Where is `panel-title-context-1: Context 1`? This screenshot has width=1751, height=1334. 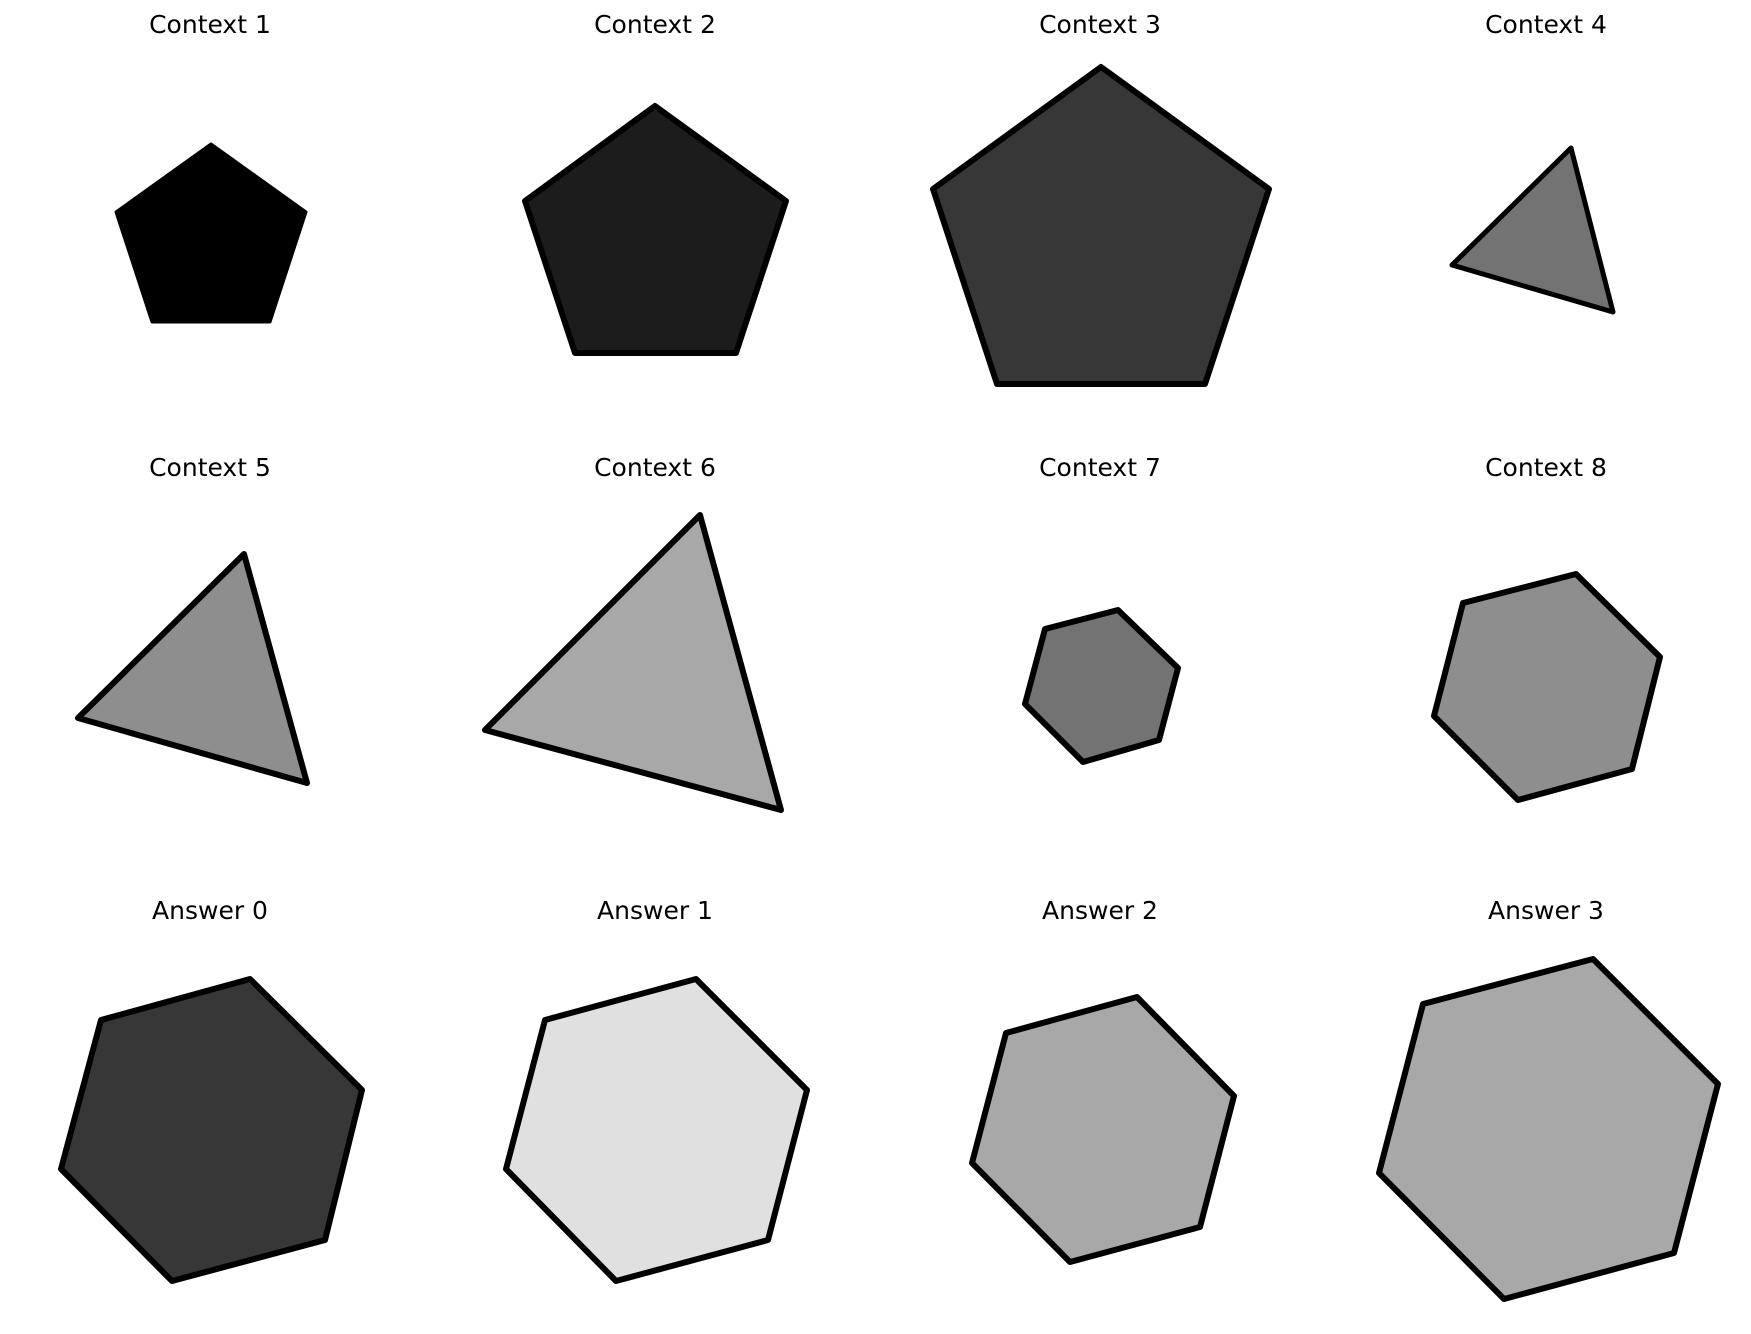
panel-title-context-1: Context 1 is located at coordinates (210, 24).